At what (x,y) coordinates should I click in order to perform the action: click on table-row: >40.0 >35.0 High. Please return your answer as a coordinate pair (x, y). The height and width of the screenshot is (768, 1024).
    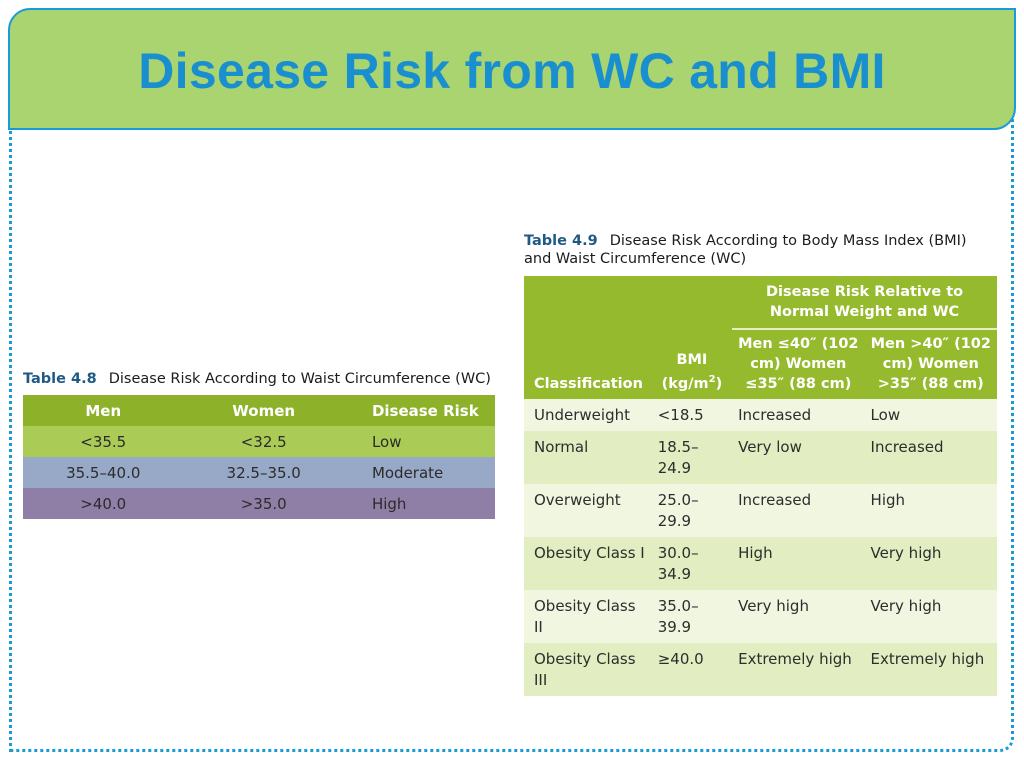
    Looking at the image, I should click on (259, 503).